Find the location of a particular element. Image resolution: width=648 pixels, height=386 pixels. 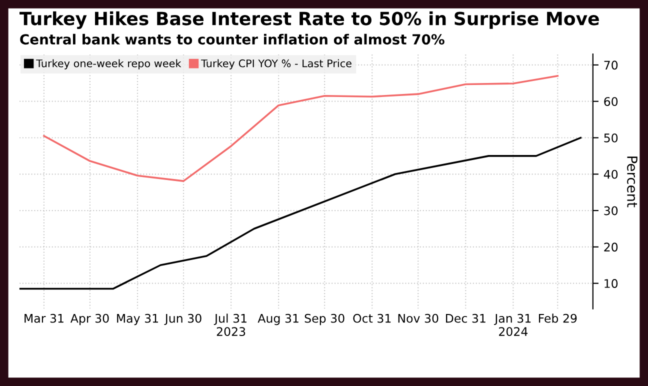

y-tick-label: 30 is located at coordinates (611, 211).